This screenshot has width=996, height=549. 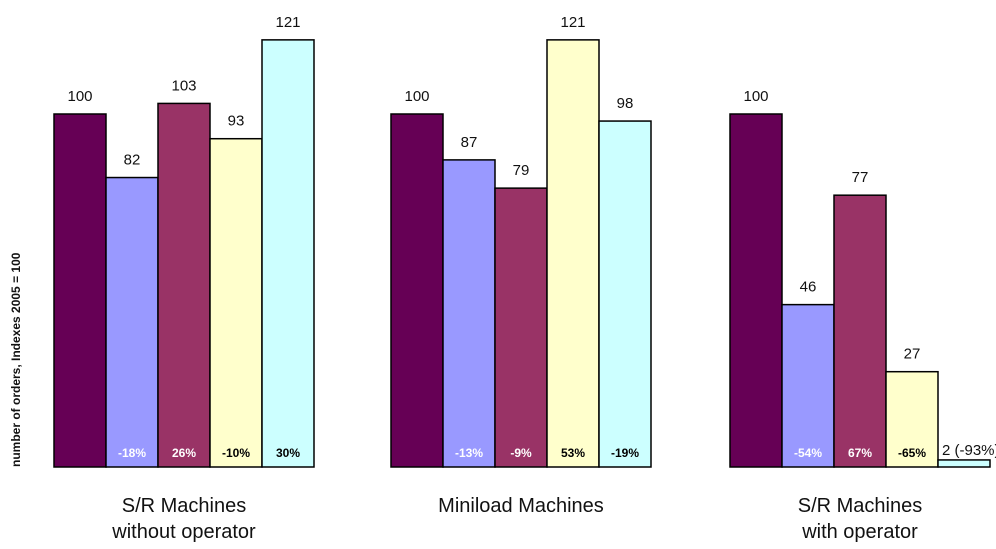 I want to click on bar-g3-b3, so click(x=860, y=331).